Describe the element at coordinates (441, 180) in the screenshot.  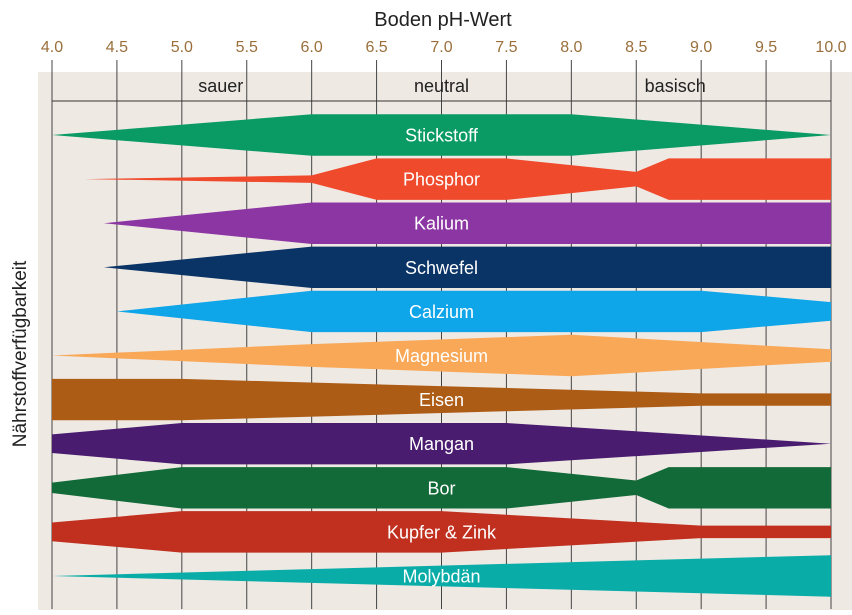
I see `band-label: Phosphor` at that location.